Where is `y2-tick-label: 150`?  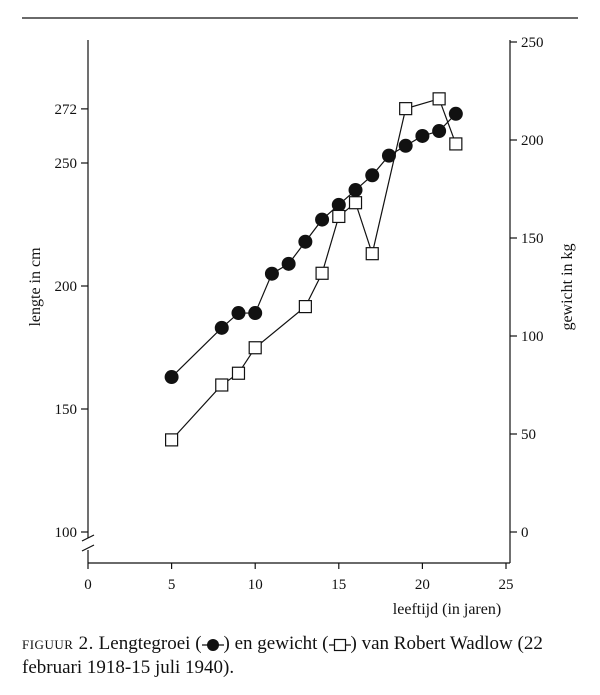
y2-tick-label: 150 is located at coordinates (532, 239).